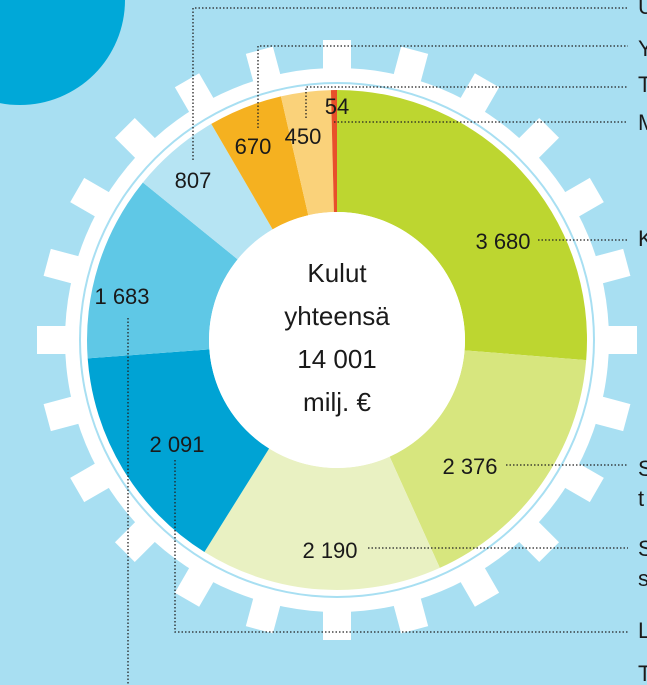 This screenshot has height=685, width=647. I want to click on category-label: Y, so click(642, 48).